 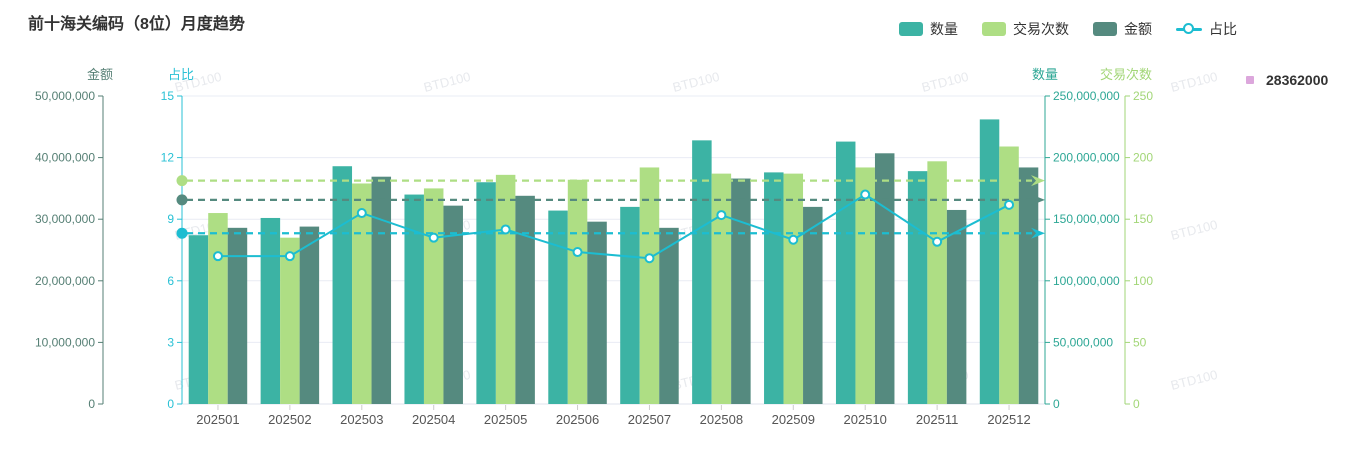 What do you see at coordinates (1250, 80) in the screenshot?
I see `side-legend-swatch-icon` at bounding box center [1250, 80].